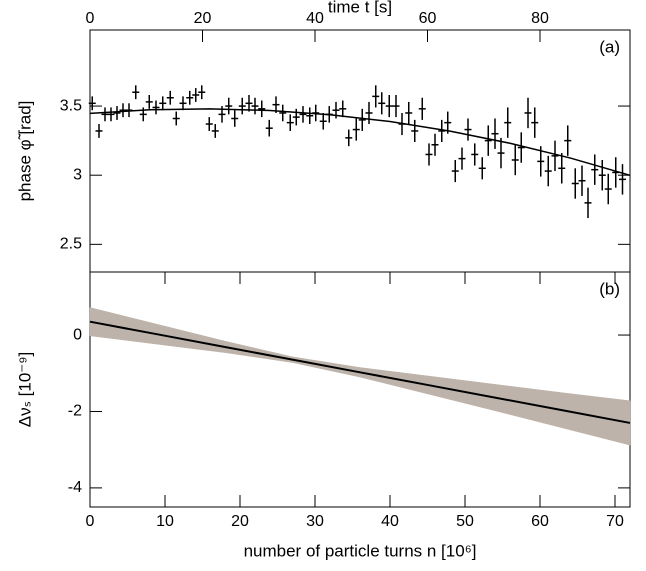 This screenshot has height=571, width=646. I want to click on x-tick-label: 30, so click(315, 521).